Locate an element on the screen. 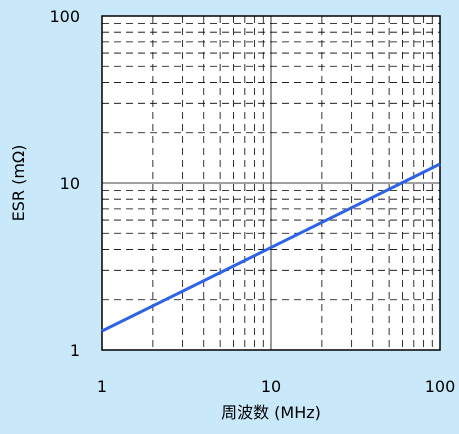  x-tick-label: 10 is located at coordinates (271, 386).